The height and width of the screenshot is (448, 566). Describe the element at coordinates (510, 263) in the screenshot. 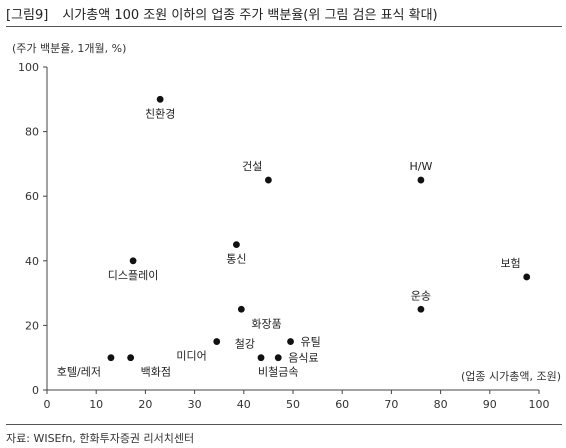

I see `point-label: 보험` at that location.